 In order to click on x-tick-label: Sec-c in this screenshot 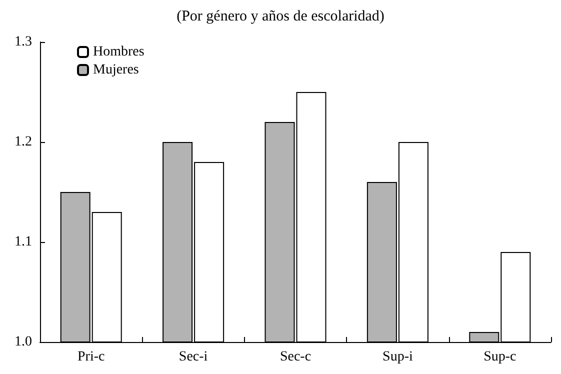, I will do `click(296, 357)`.